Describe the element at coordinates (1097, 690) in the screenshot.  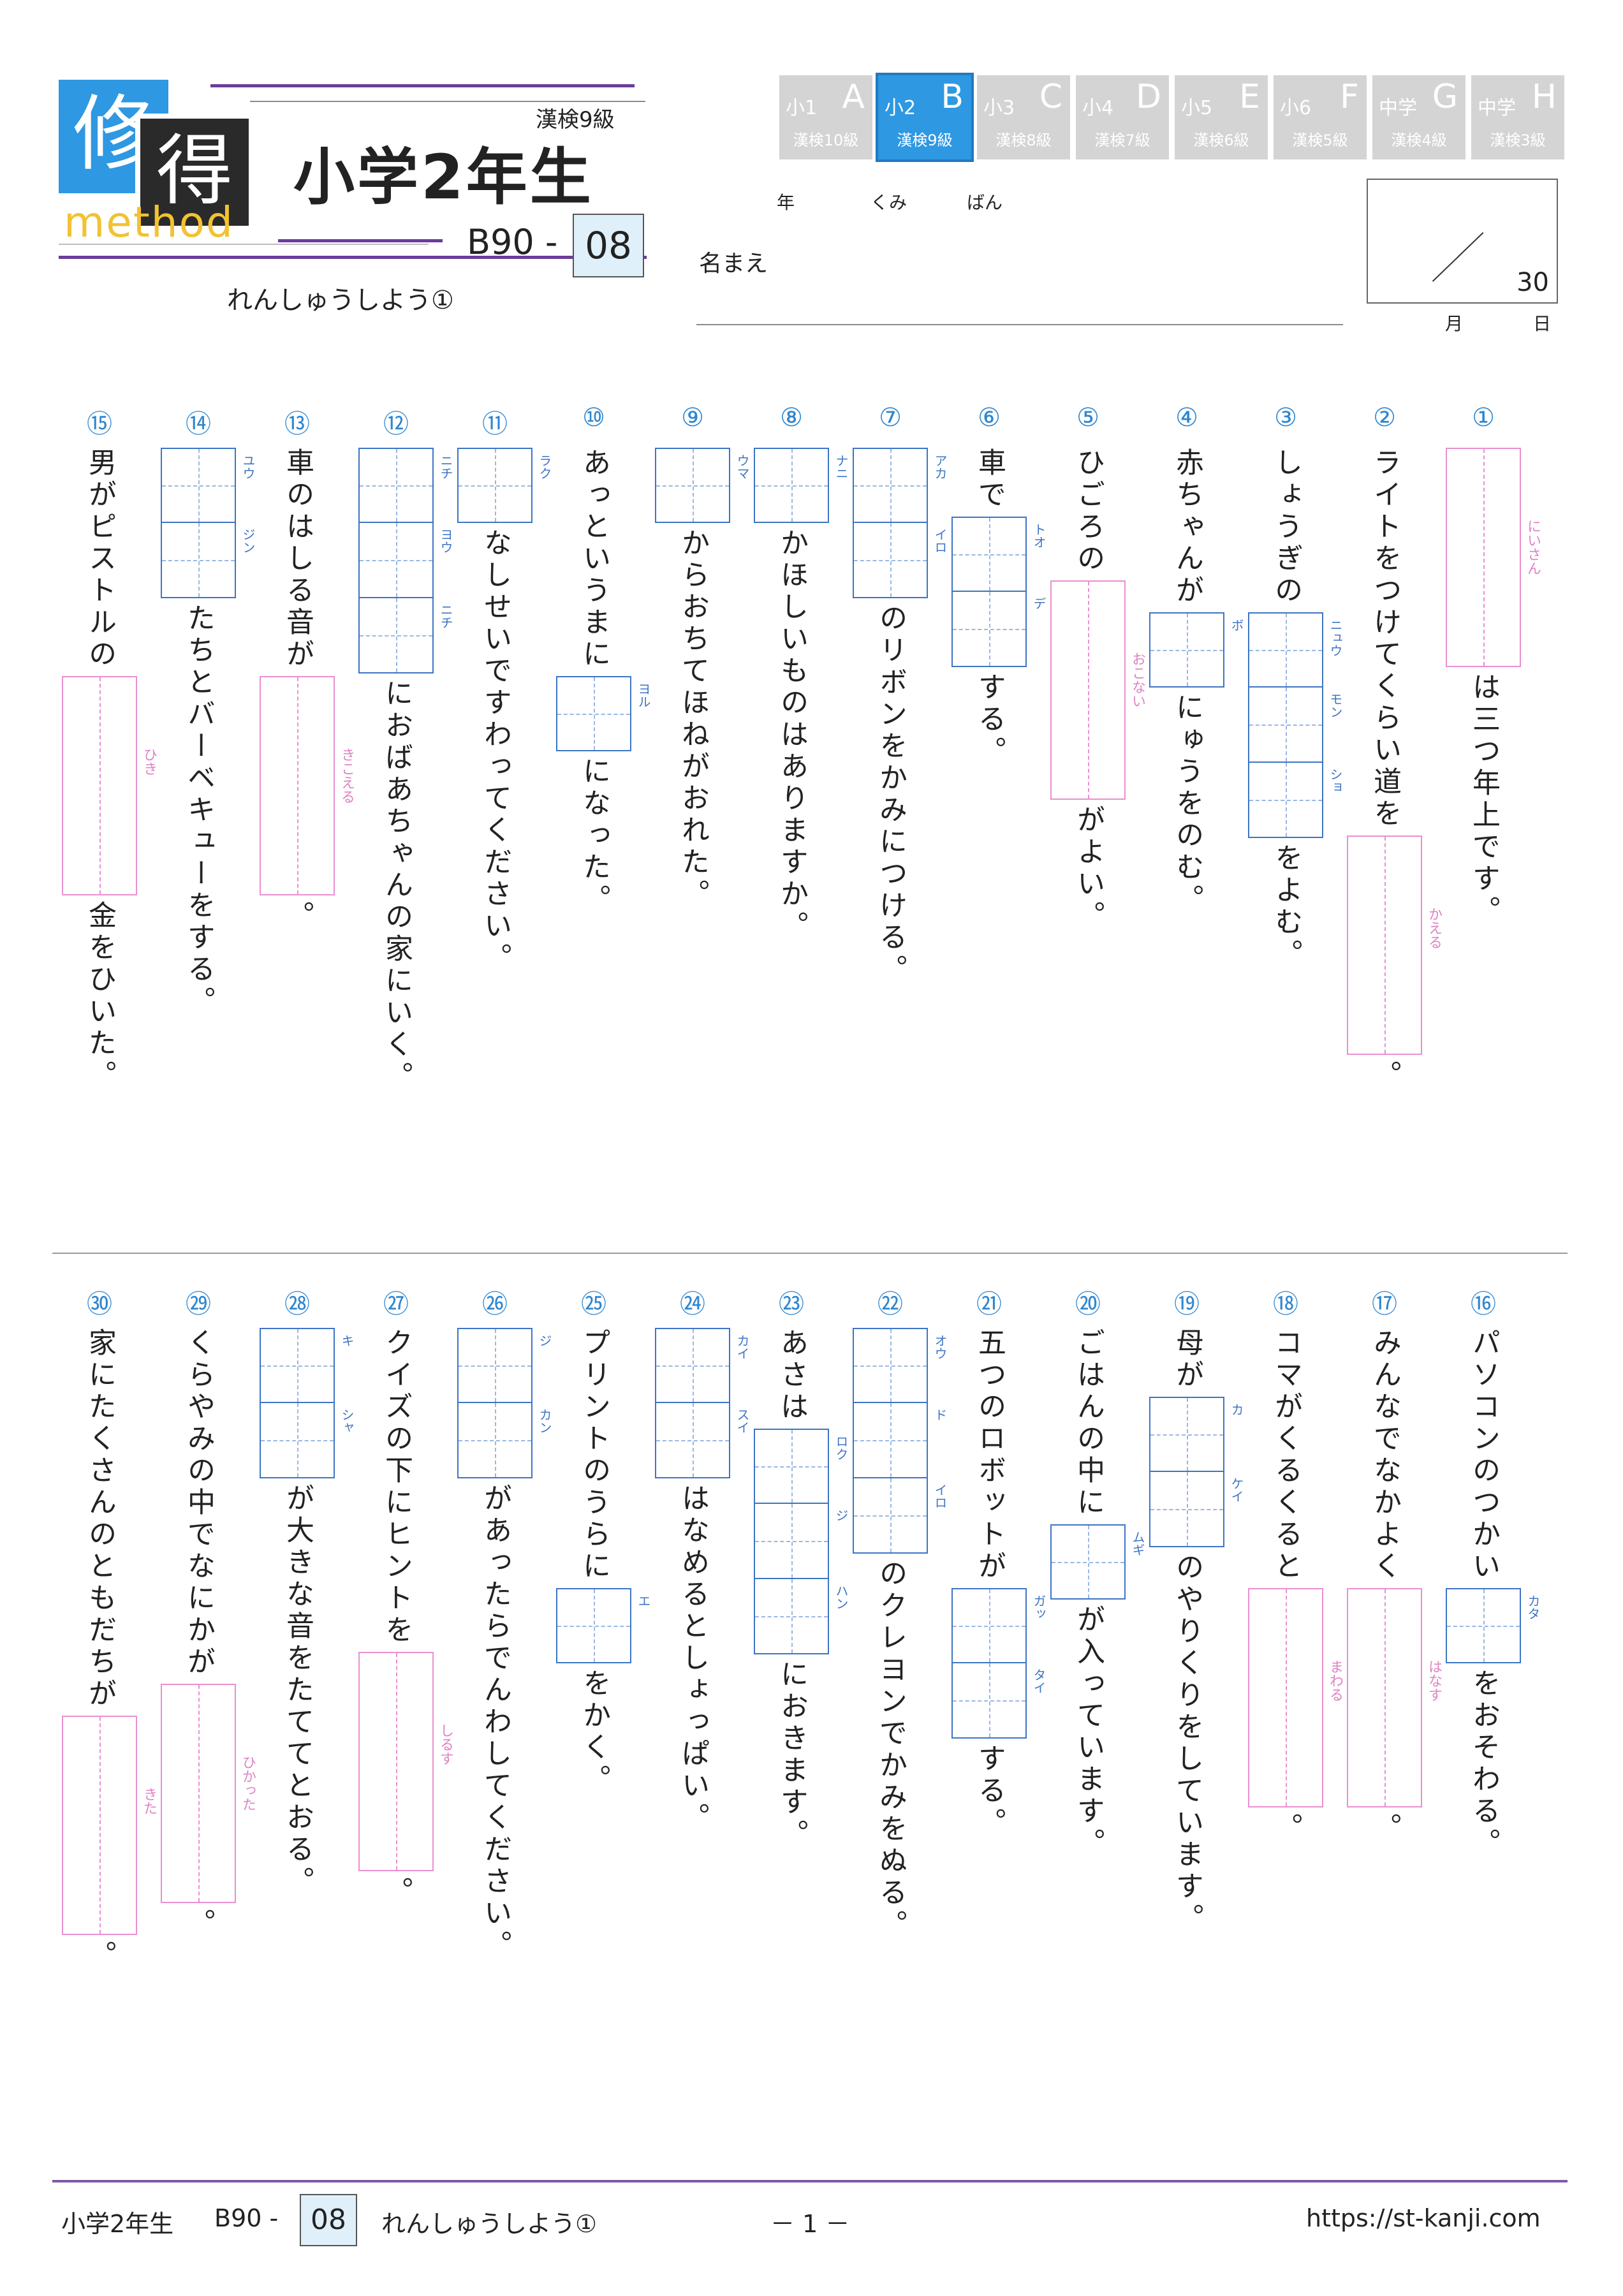
I see `kana-answer-box: おこない` at that location.